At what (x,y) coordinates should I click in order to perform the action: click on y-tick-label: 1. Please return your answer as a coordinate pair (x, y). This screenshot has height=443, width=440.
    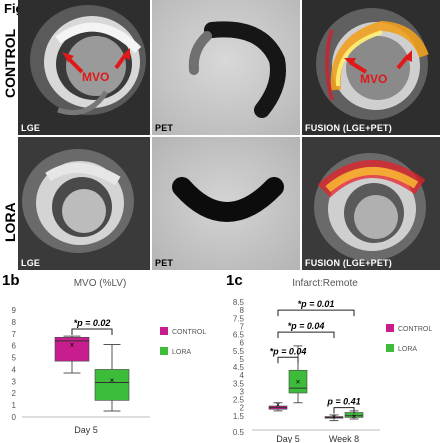
    Looking at the image, I should click on (14, 405).